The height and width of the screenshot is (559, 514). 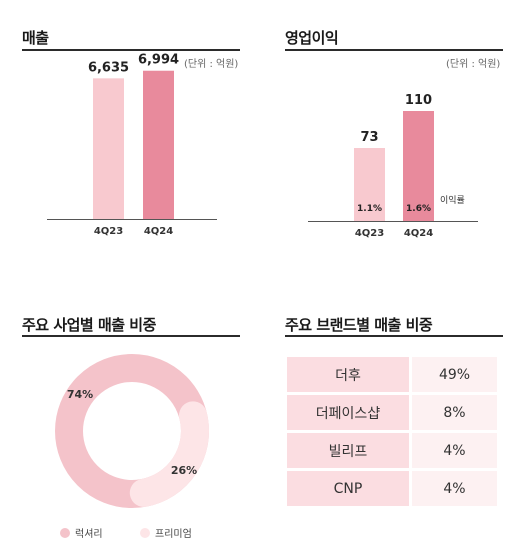 What do you see at coordinates (394, 50) in the screenshot?
I see `op-profit-title-rule` at bounding box center [394, 50].